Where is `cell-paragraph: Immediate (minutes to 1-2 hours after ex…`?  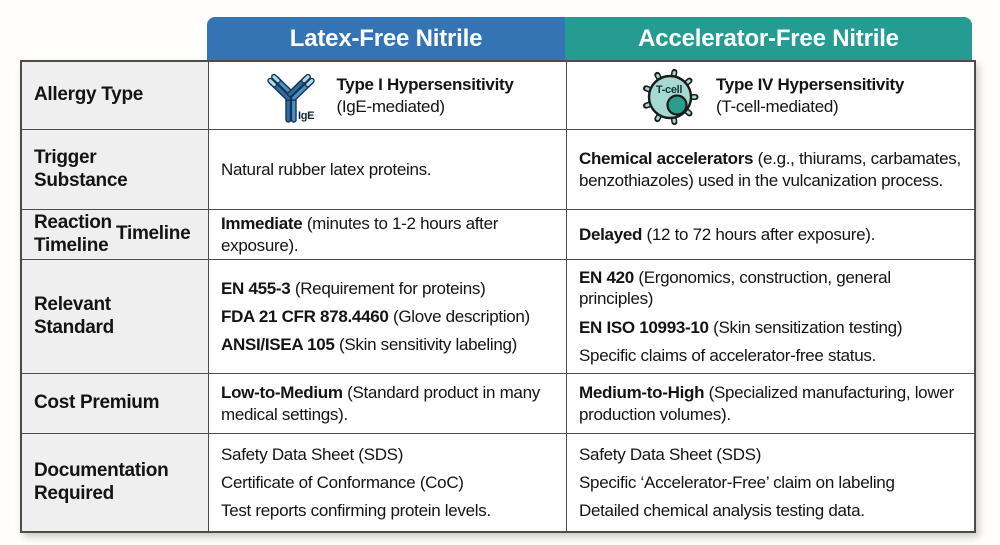
cell-paragraph: Immediate (minutes to 1-2 hours after ex… is located at coordinates (387, 234).